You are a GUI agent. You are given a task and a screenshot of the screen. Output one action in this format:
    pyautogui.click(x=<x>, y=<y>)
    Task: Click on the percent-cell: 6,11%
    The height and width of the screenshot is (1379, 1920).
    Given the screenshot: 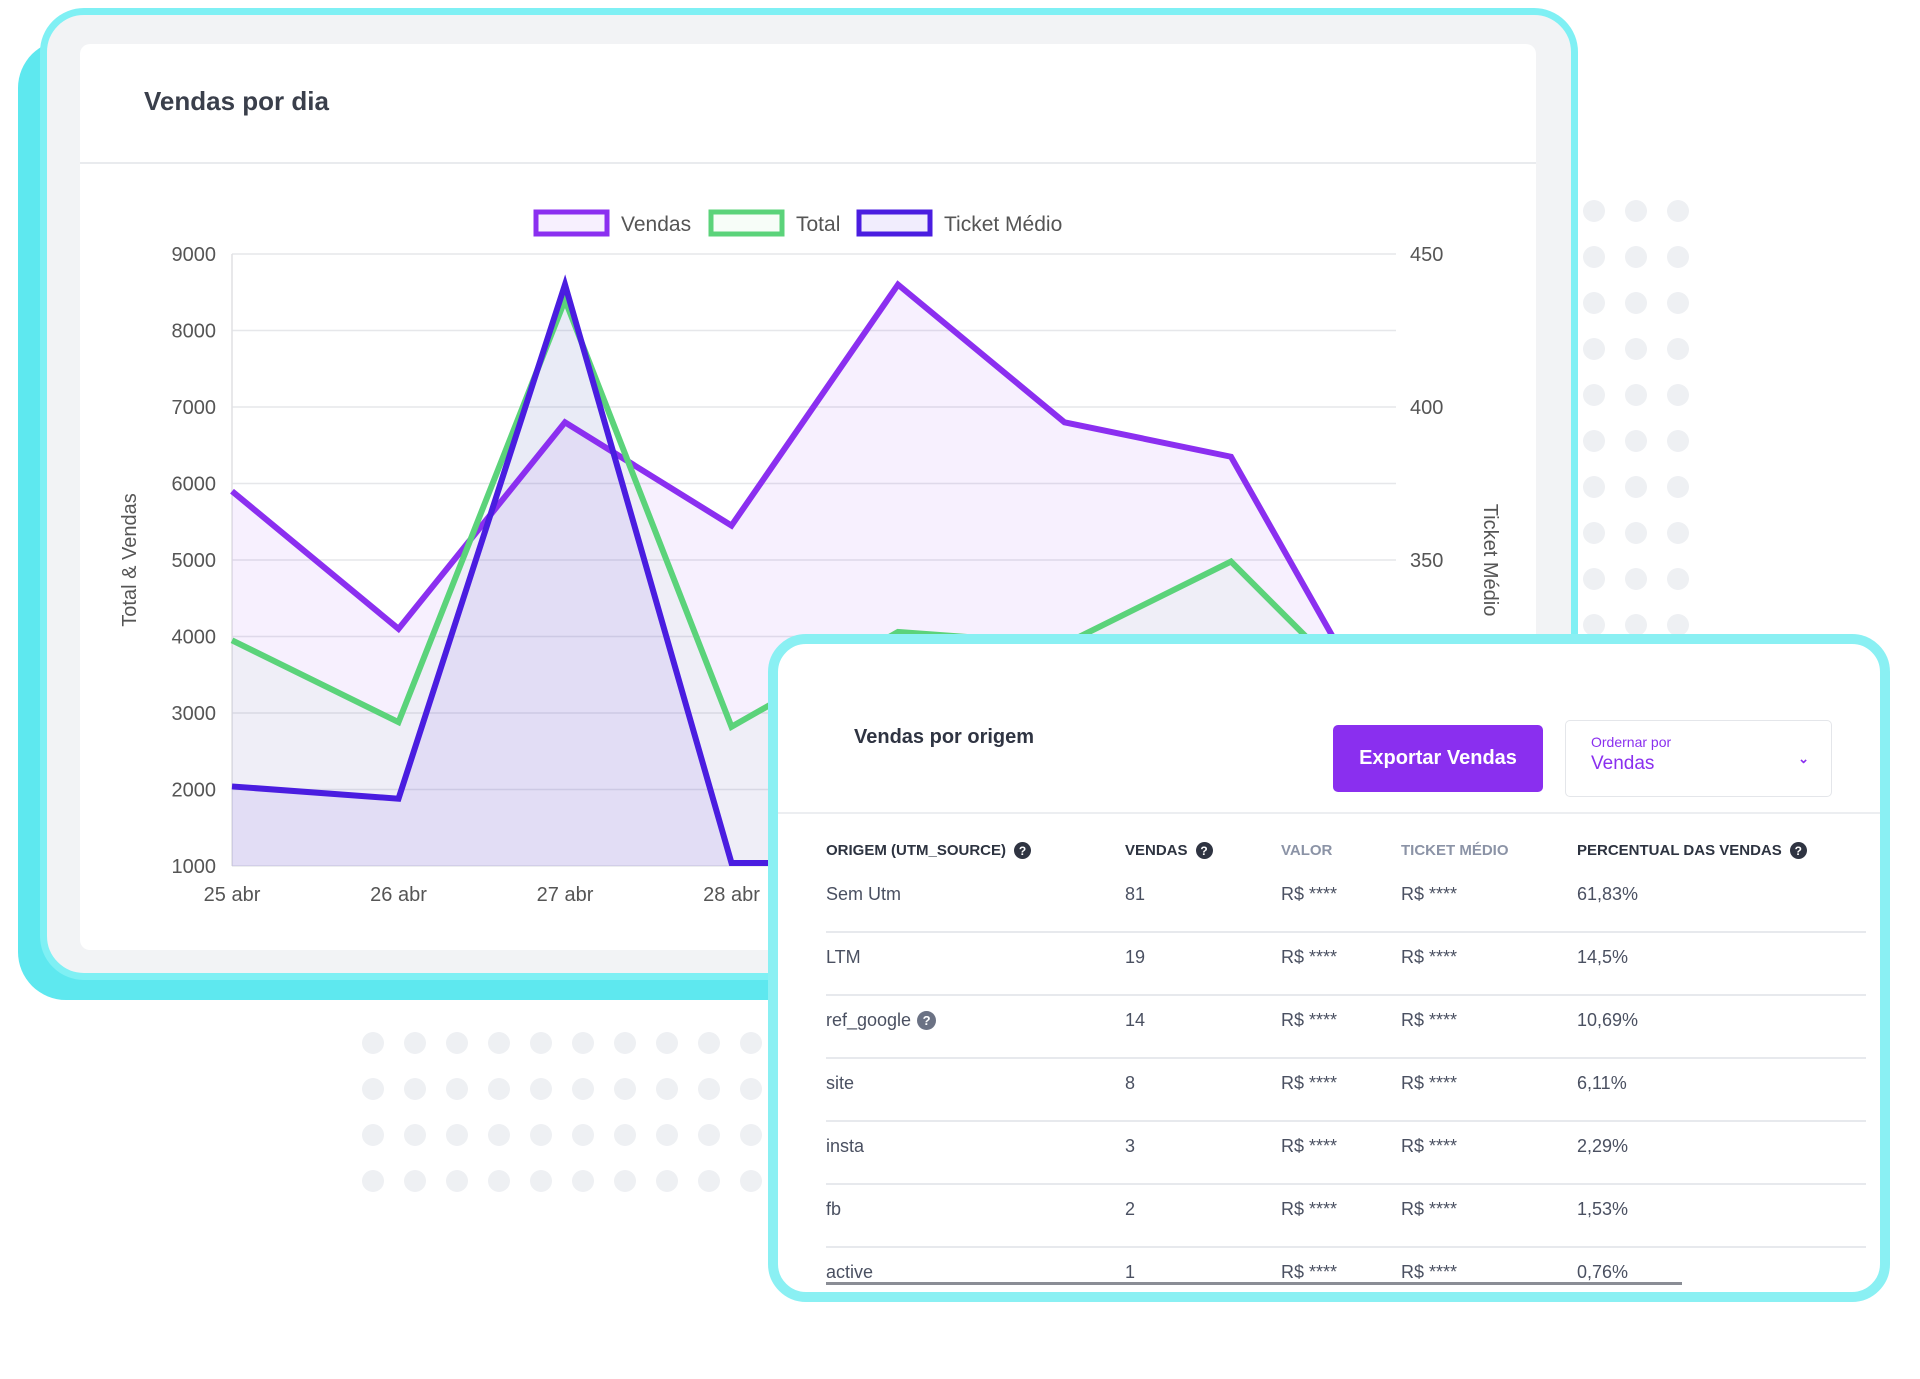 What is the action you would take?
    pyautogui.click(x=1602, y=1083)
    